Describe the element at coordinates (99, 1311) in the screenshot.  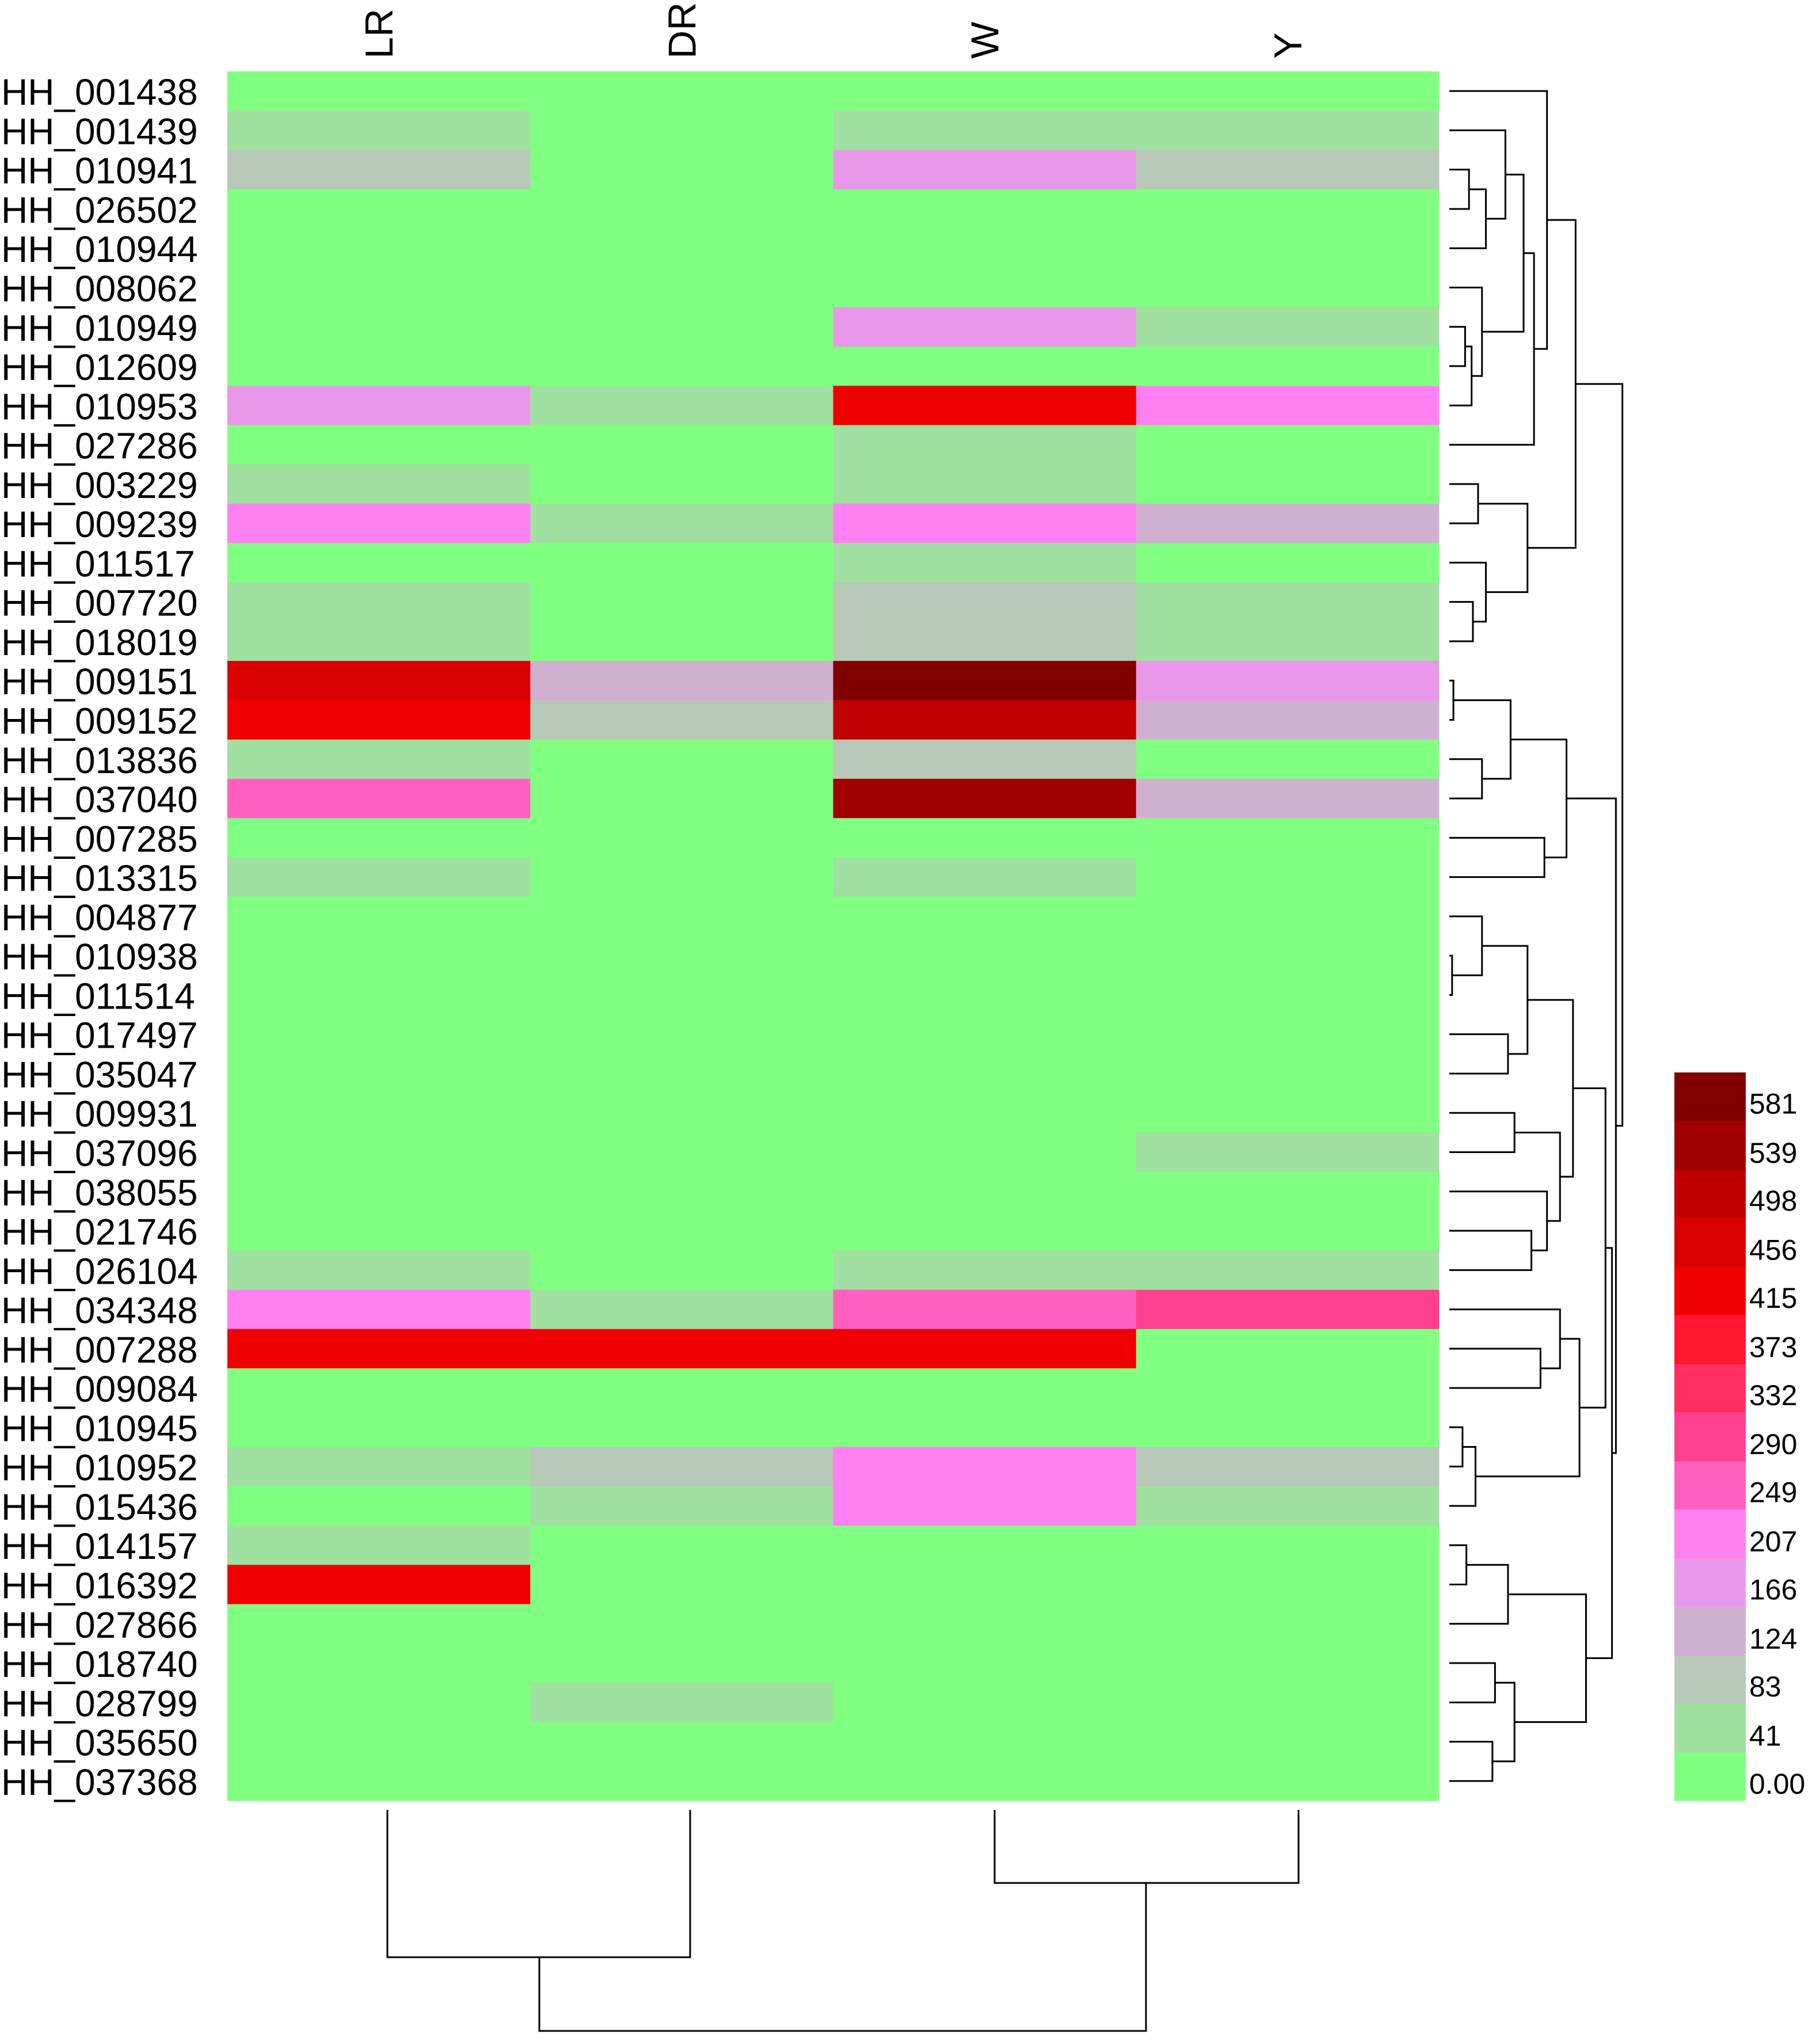
I see `row-label: HH_034348` at that location.